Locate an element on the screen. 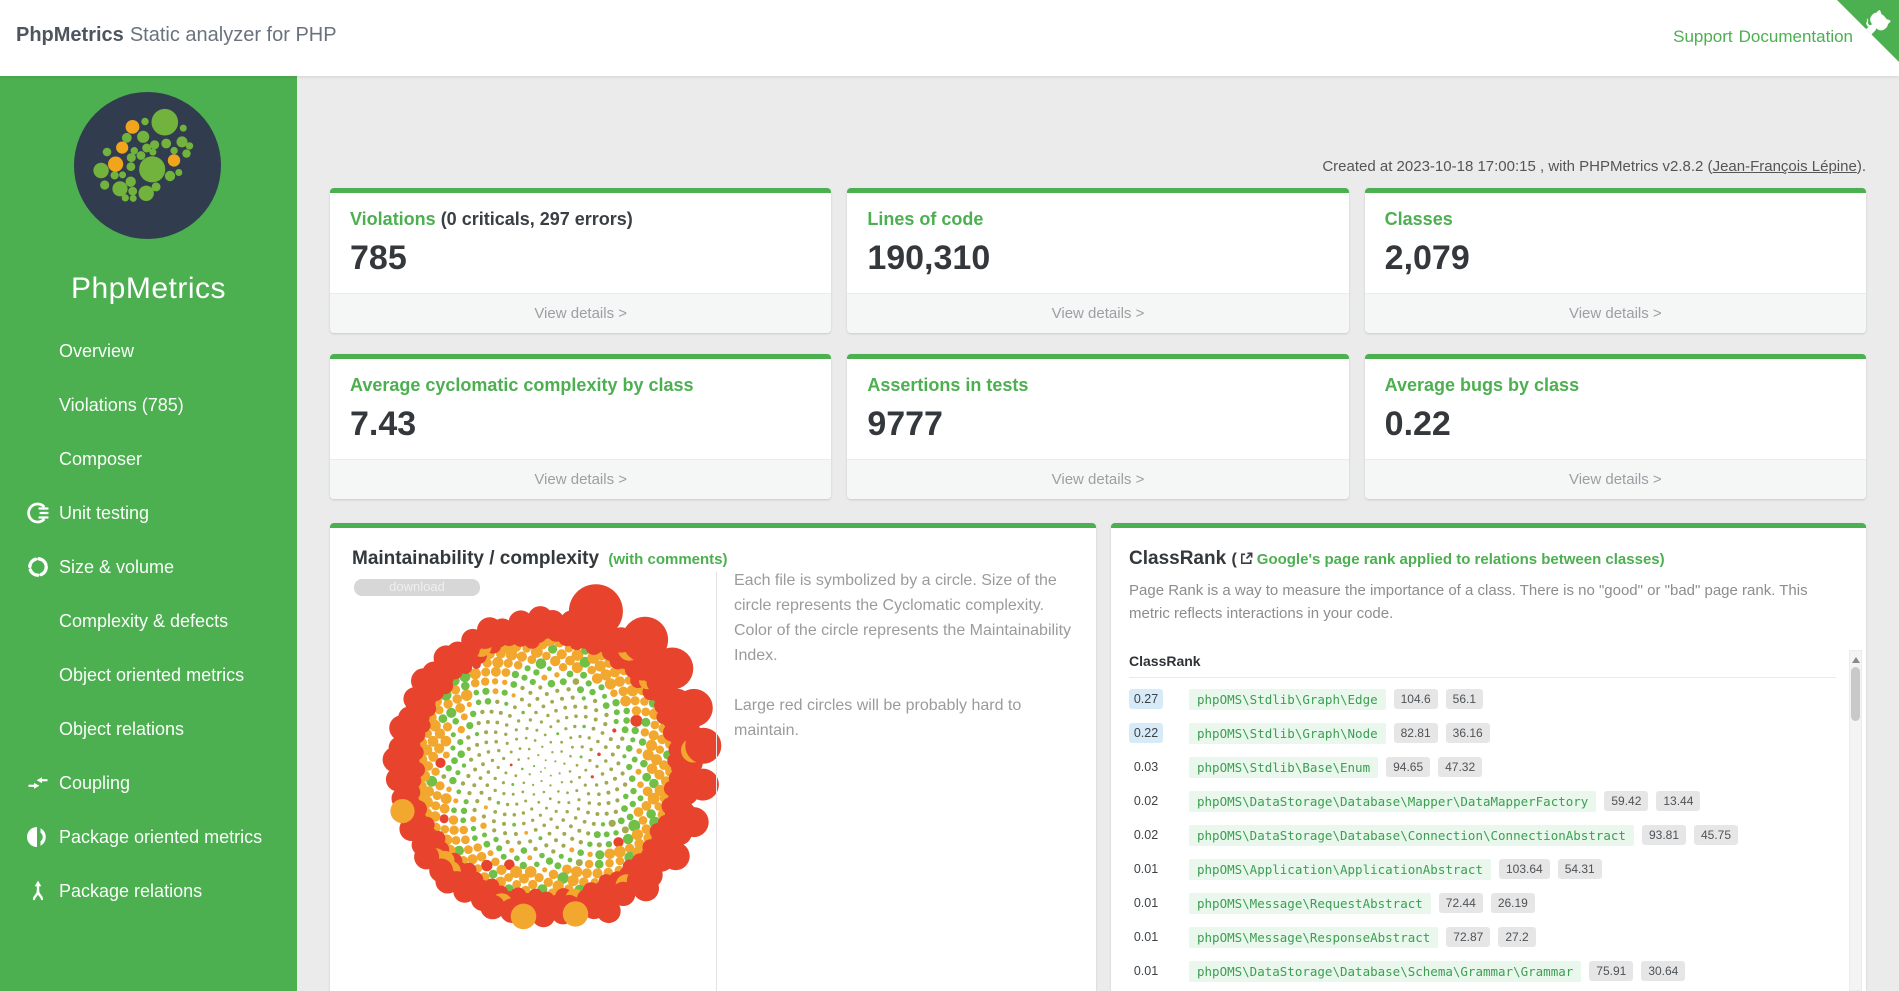 The width and height of the screenshot is (1899, 991). sidebar-item-package-oriented-metrics: Package oriented metrics is located at coordinates (148, 837).